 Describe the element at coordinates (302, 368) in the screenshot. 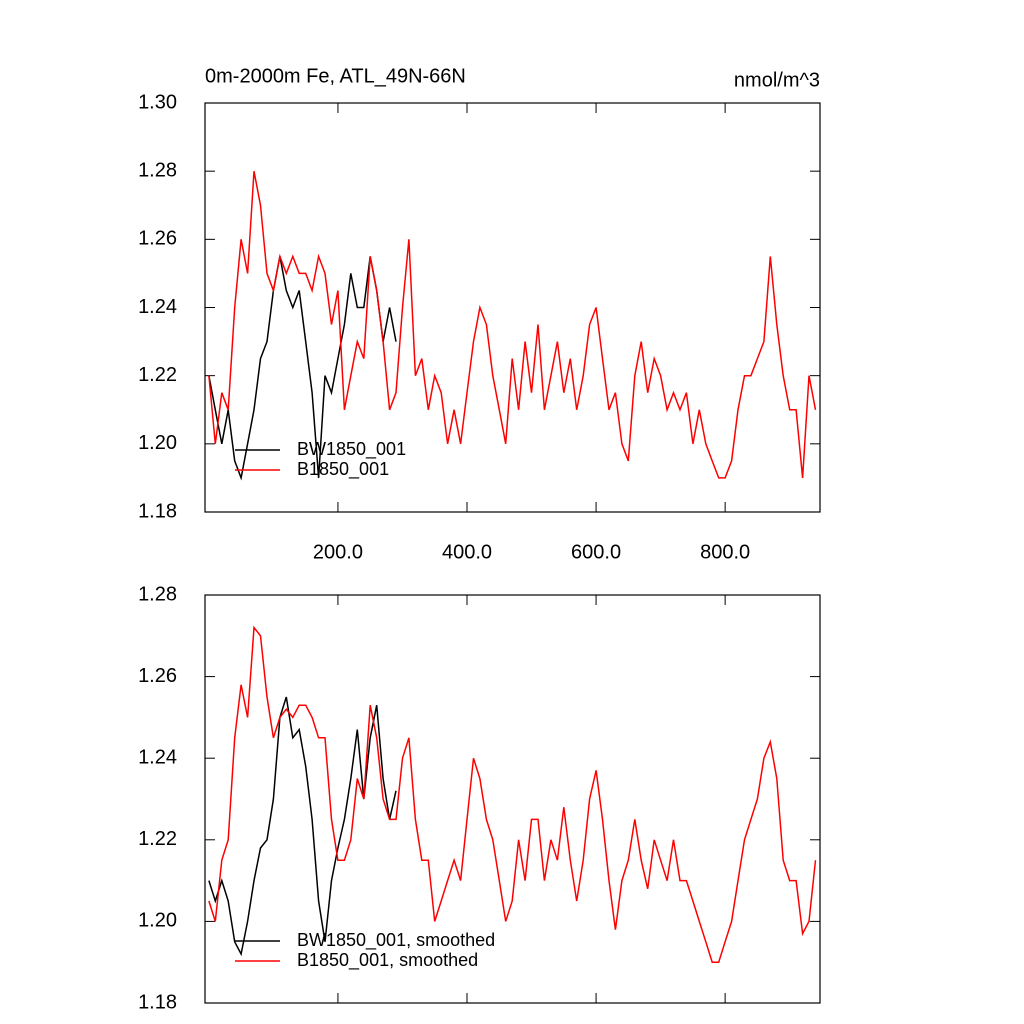

I see `data-line` at that location.